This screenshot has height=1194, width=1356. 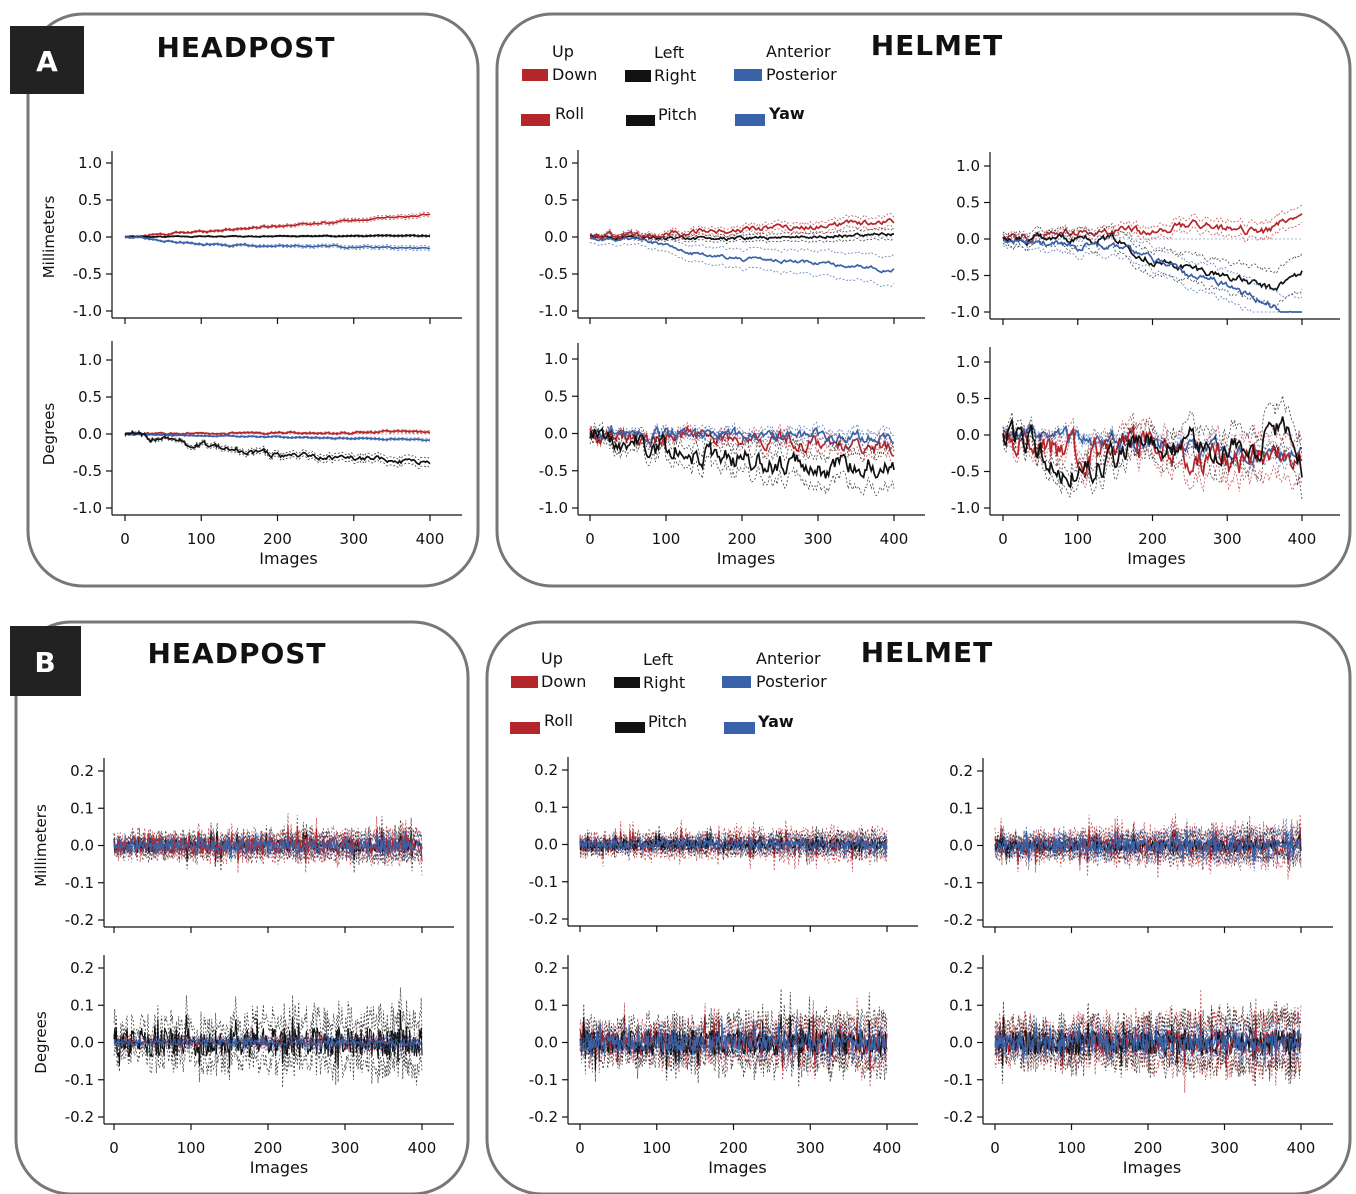 What do you see at coordinates (937, 45) in the screenshot?
I see `panel-a-helmet-title: HELMET` at bounding box center [937, 45].